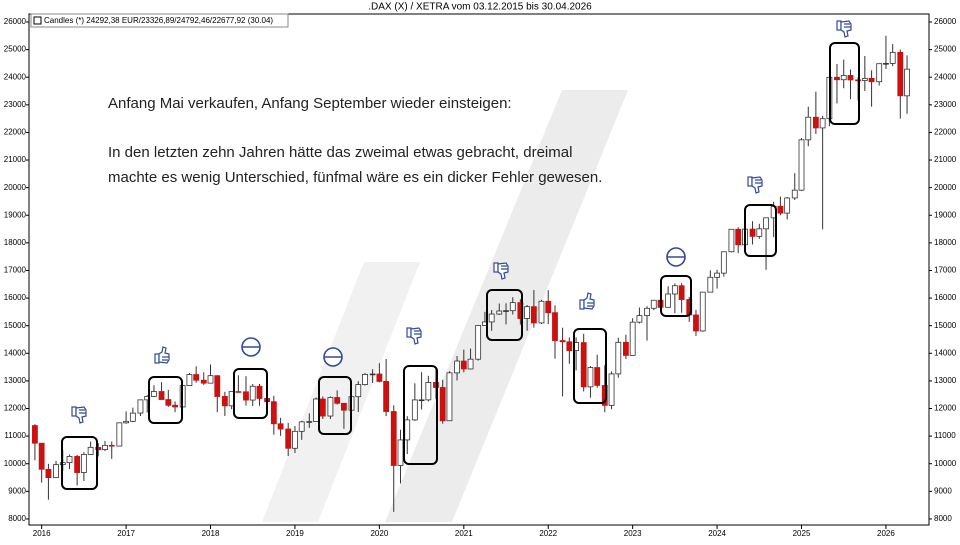 The height and width of the screenshot is (545, 960). I want to click on y2-tick-label: 14000, so click(945, 352).